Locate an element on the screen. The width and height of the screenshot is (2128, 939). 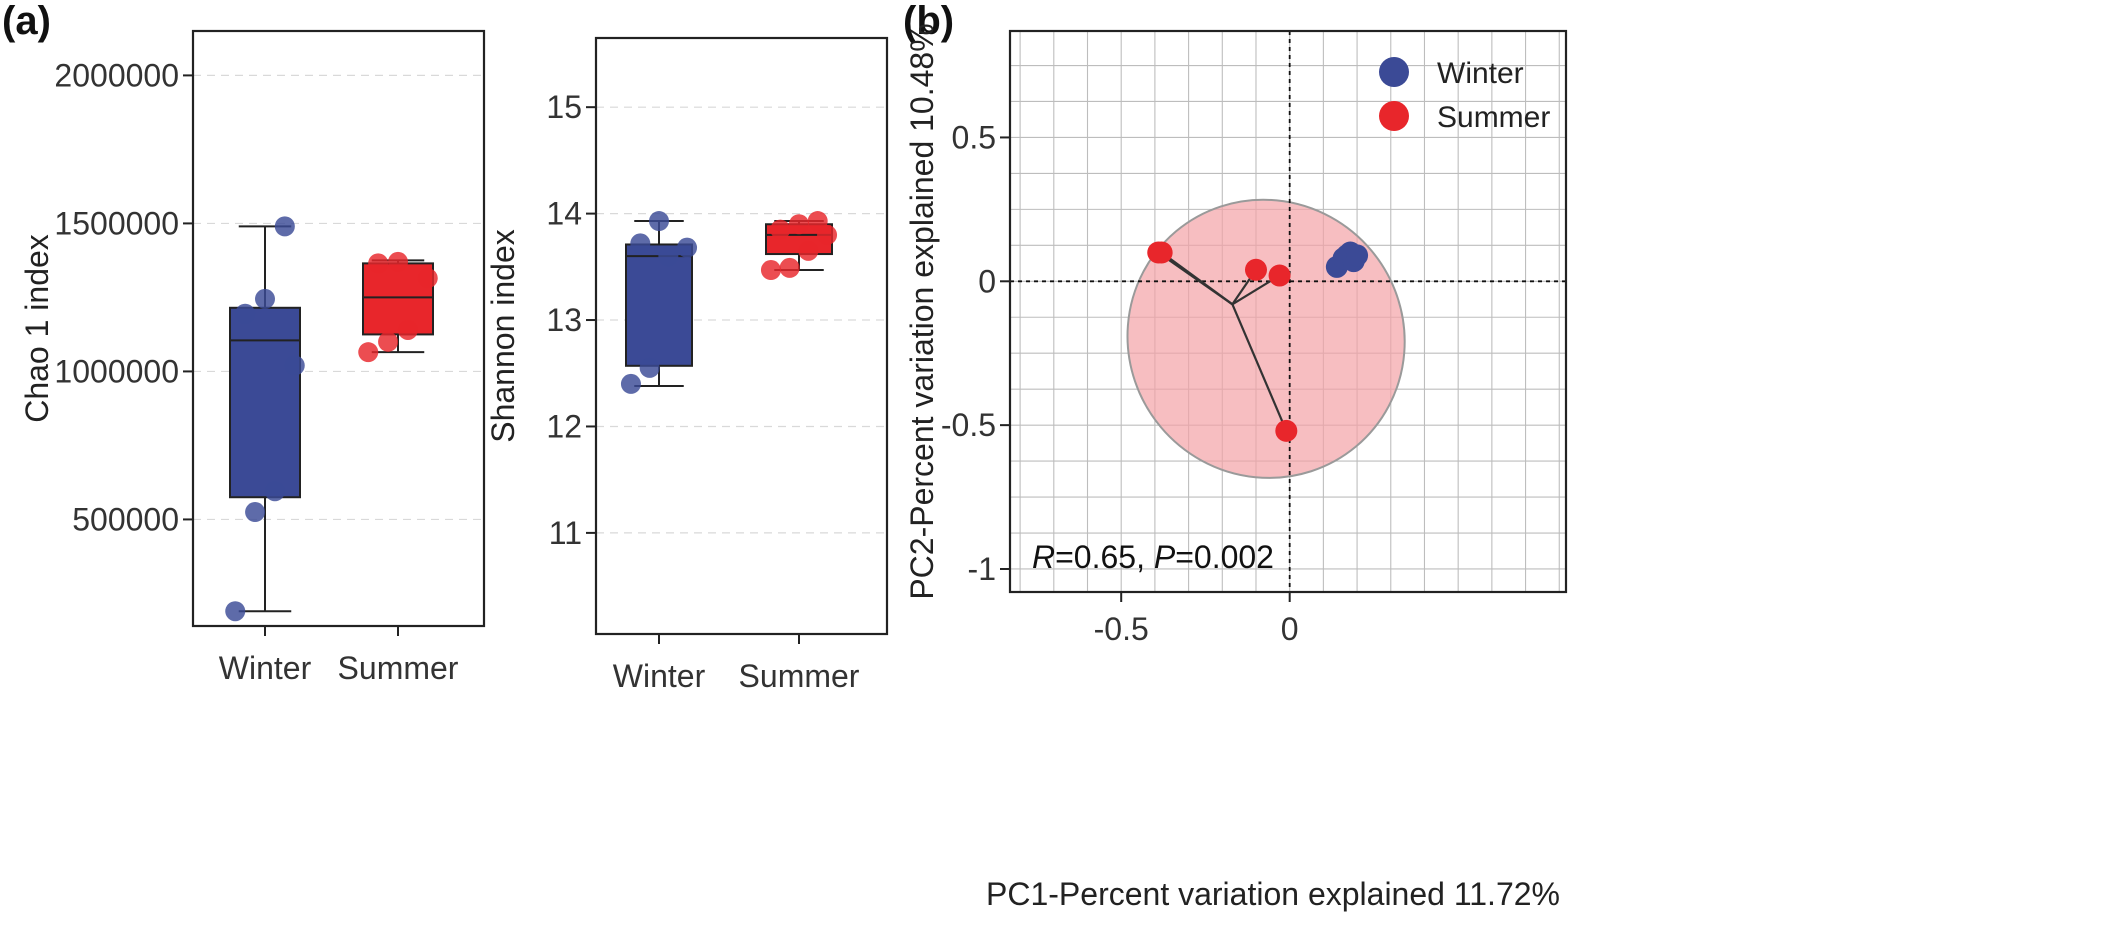
y-tick-label: 1000000 is located at coordinates (116, 371).